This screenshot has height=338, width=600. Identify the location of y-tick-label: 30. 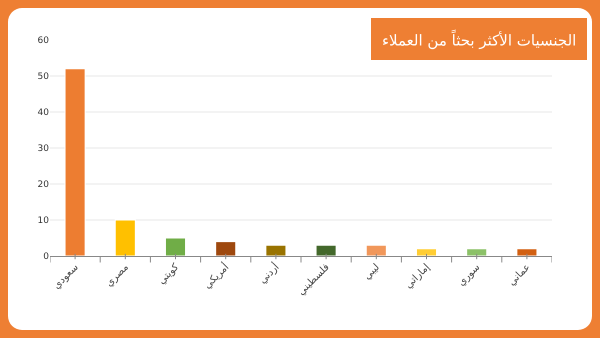
(44, 149).